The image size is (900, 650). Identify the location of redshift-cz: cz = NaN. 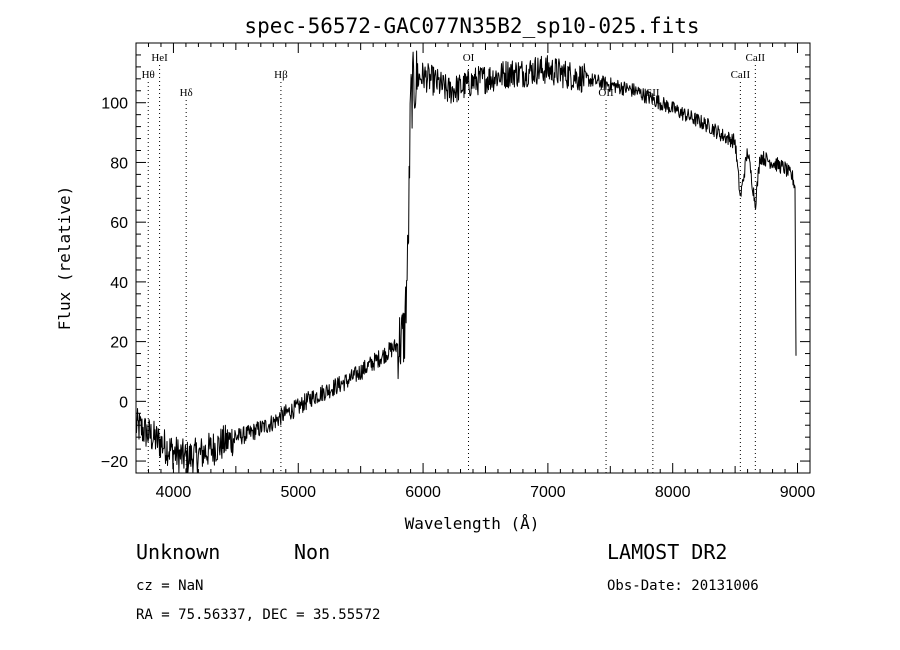
(169, 586).